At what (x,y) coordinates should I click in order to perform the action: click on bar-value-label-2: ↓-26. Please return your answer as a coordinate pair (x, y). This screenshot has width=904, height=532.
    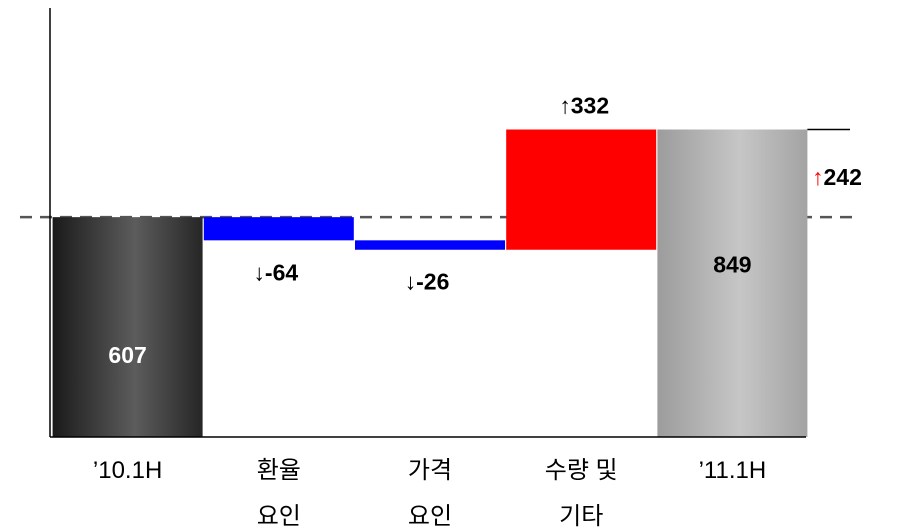
    Looking at the image, I should click on (427, 282).